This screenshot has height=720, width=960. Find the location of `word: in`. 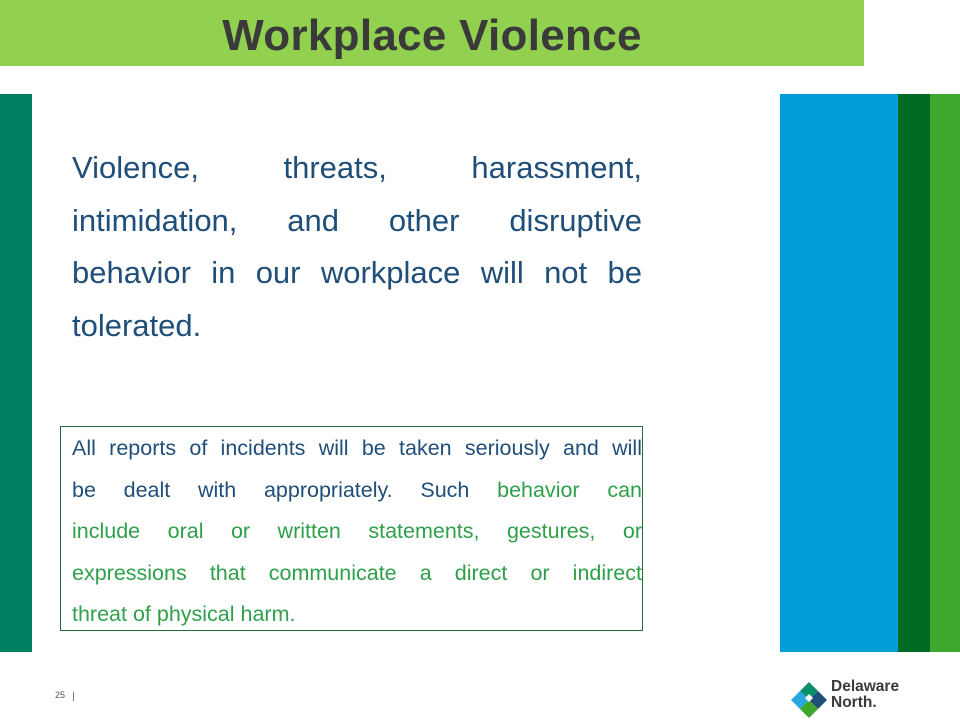

word: in is located at coordinates (223, 272).